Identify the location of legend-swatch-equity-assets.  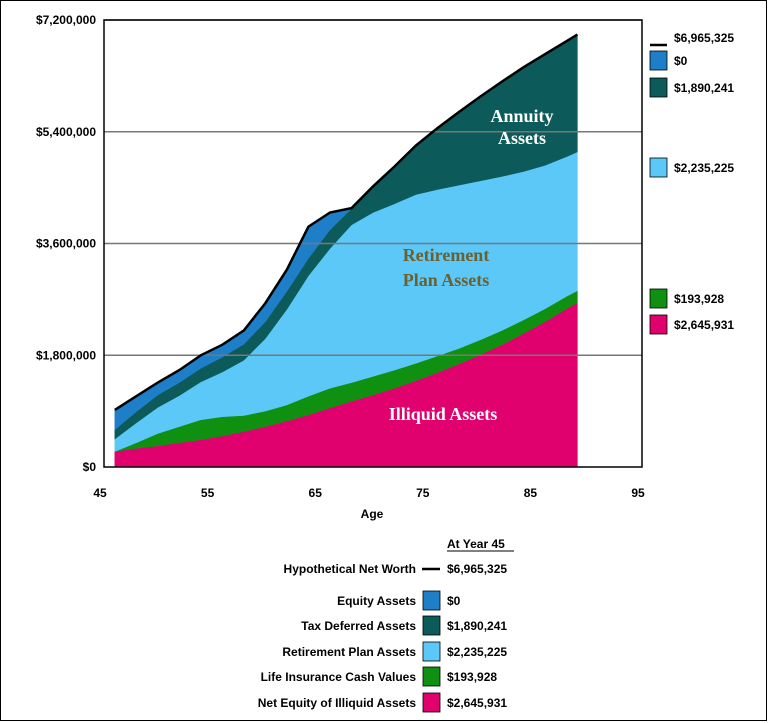
(431, 600).